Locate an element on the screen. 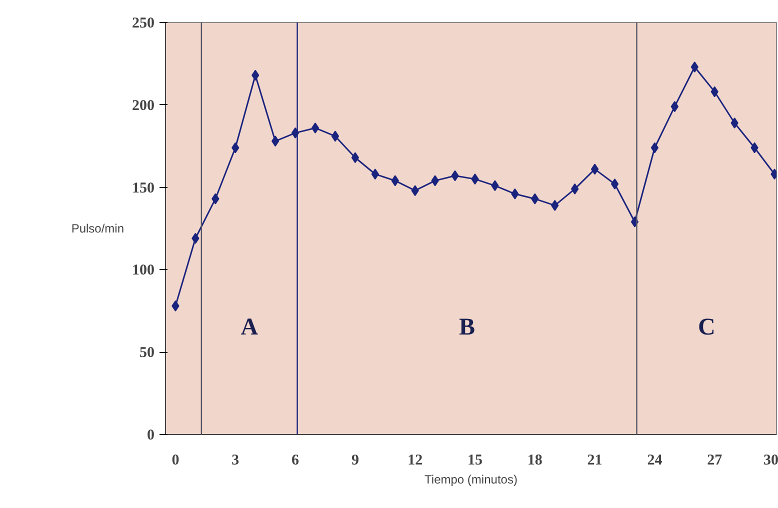 The image size is (778, 508). x-tick-label: 24 is located at coordinates (655, 460).